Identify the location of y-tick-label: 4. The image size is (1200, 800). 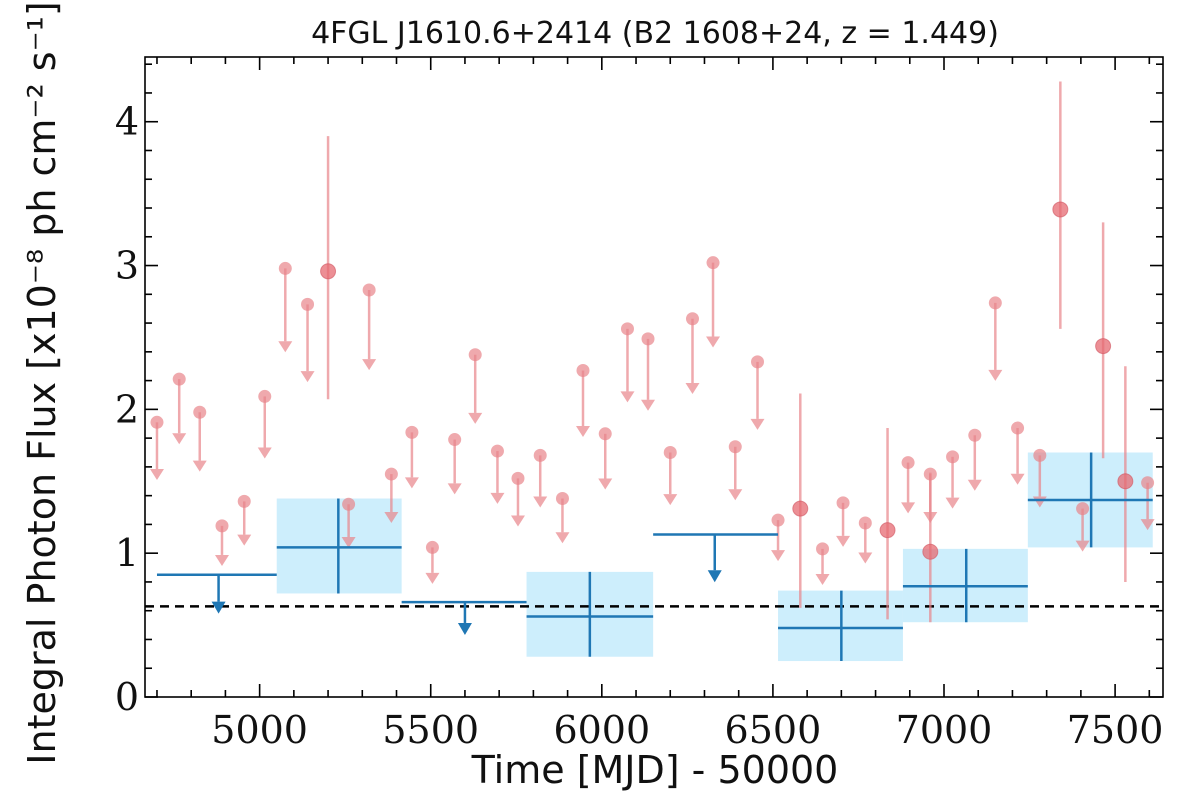
(127, 122).